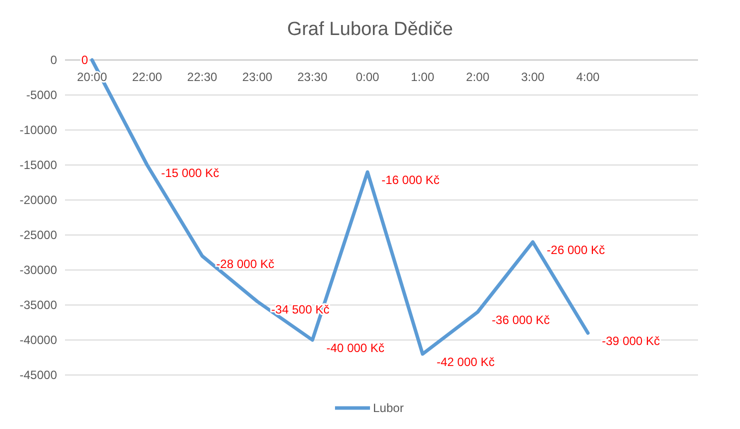 The height and width of the screenshot is (429, 740). What do you see at coordinates (257, 77) in the screenshot?
I see `x-tick-label: 23:00` at bounding box center [257, 77].